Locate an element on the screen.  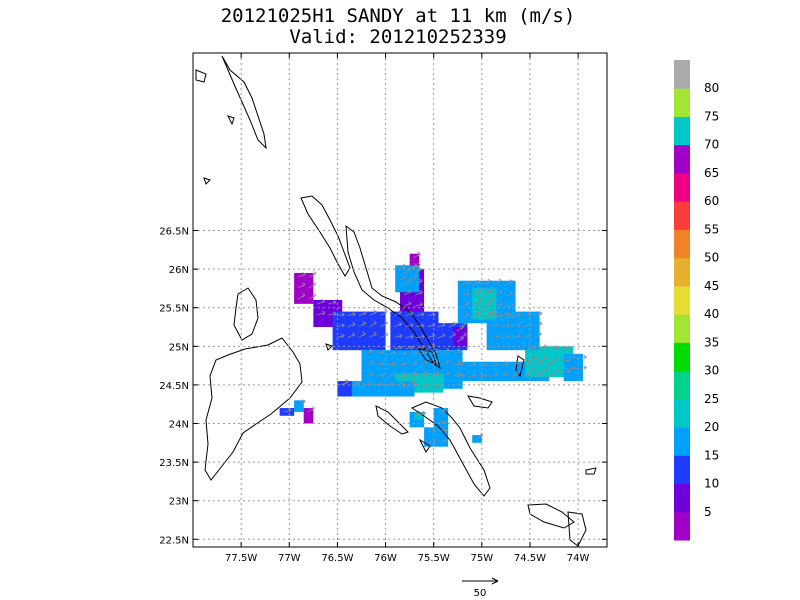
y-tick-label-1: 23N is located at coordinates (179, 502).